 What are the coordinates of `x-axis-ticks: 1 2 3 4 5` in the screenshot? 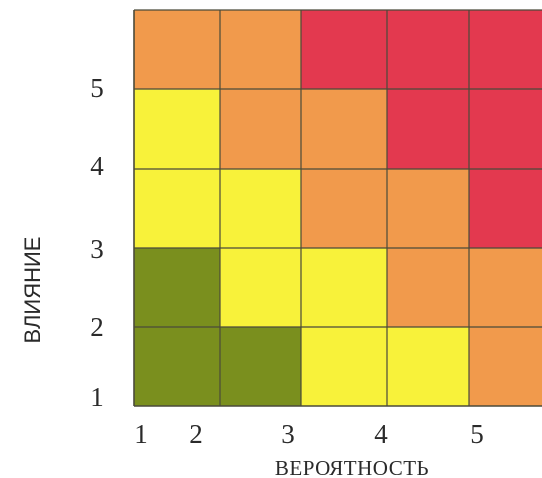 It's located at (309, 434).